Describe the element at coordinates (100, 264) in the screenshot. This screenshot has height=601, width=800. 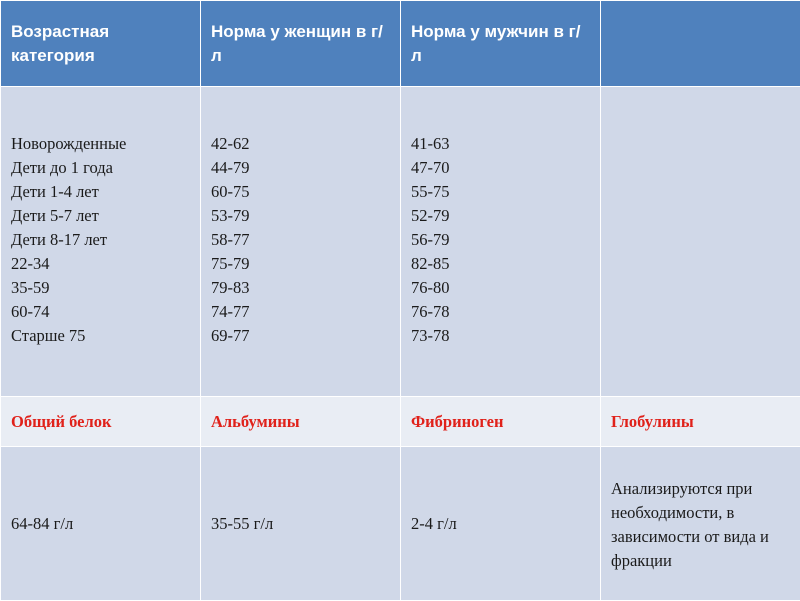
I see `list-item: 22-34` at that location.